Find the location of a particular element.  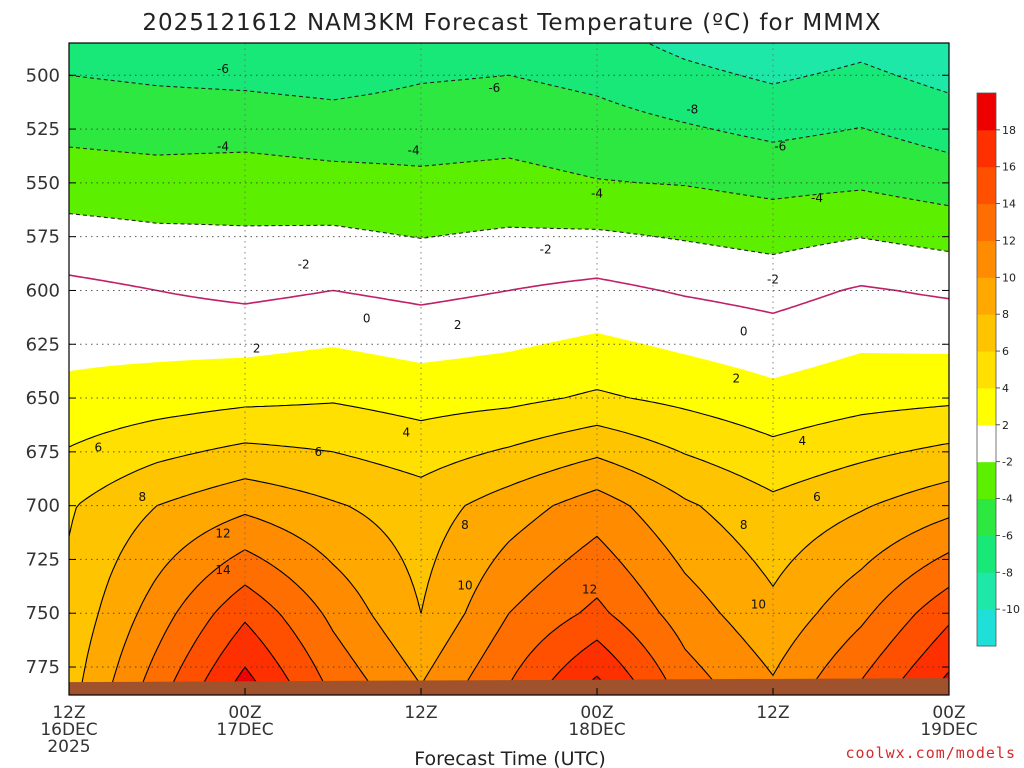

colorbar-tick-label: 14 is located at coordinates (1009, 204).